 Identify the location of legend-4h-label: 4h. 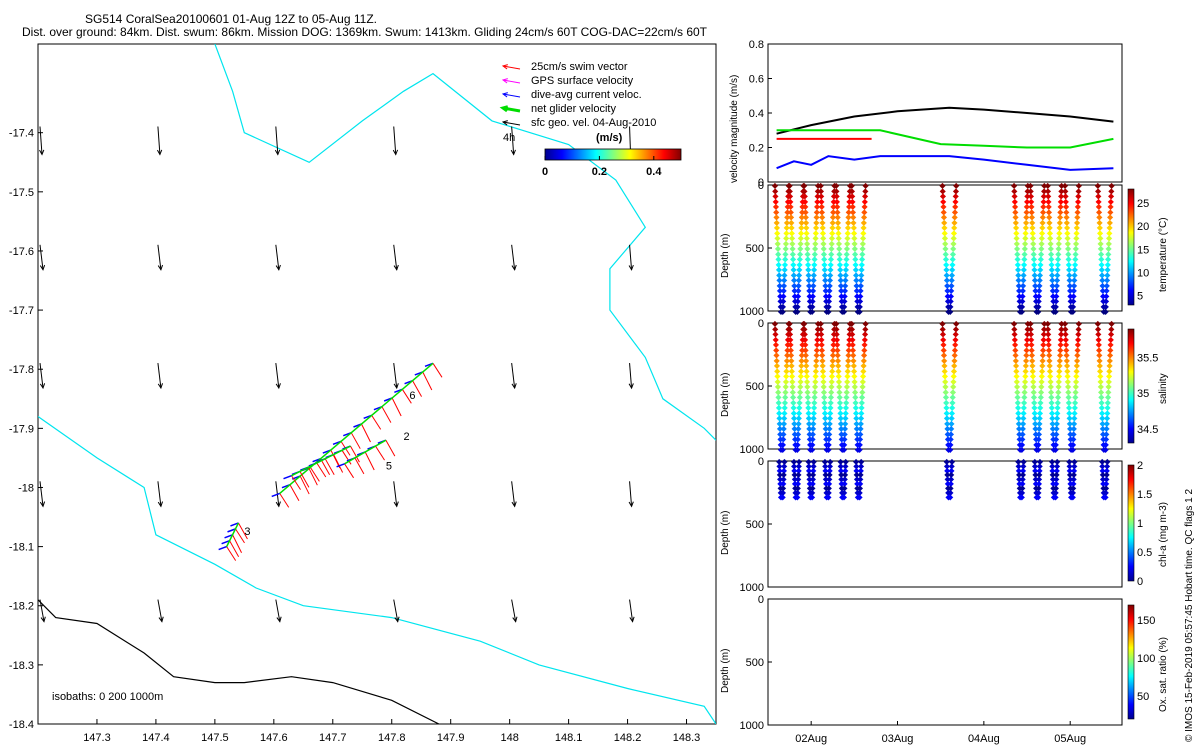
(509, 138).